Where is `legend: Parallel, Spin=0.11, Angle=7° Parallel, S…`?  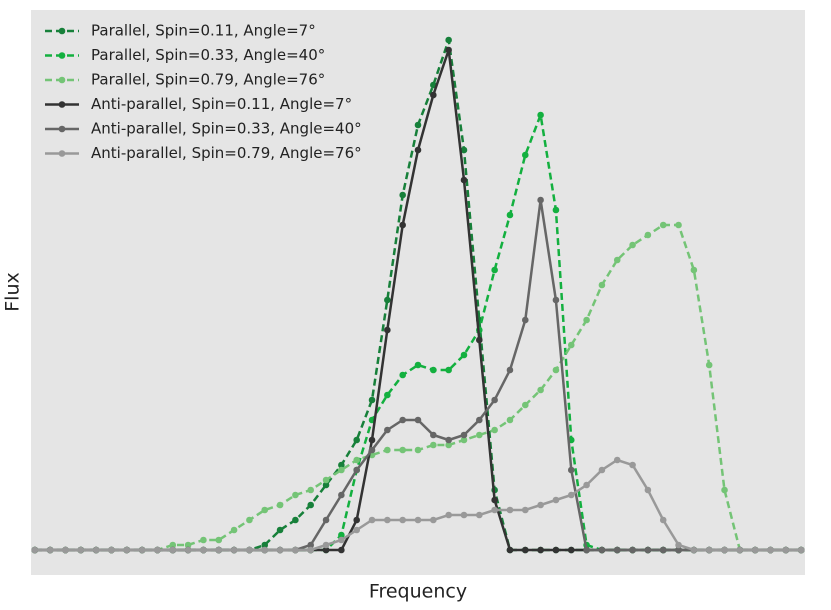 legend: Parallel, Spin=0.11, Angle=7° Parallel, S… is located at coordinates (203, 92).